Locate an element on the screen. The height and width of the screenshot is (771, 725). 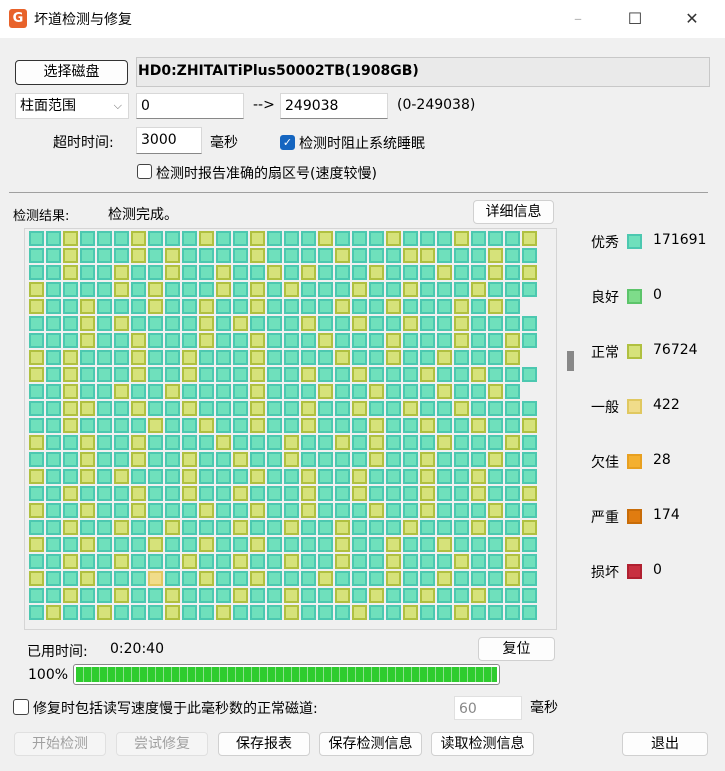
range-to-input: 249038 is located at coordinates (334, 106).